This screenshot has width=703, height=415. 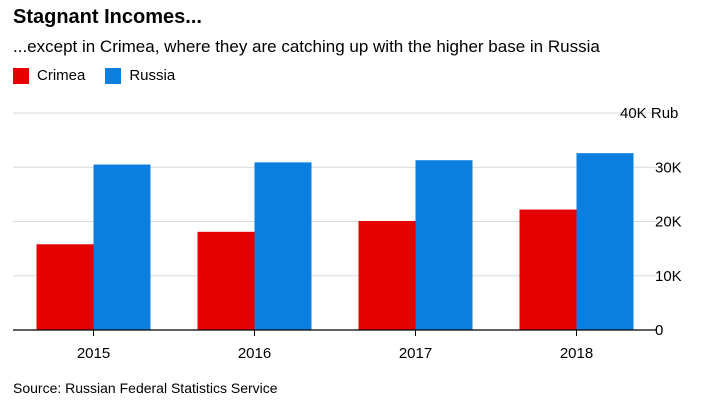 I want to click on x-tick-label: 2017, so click(x=415, y=353).